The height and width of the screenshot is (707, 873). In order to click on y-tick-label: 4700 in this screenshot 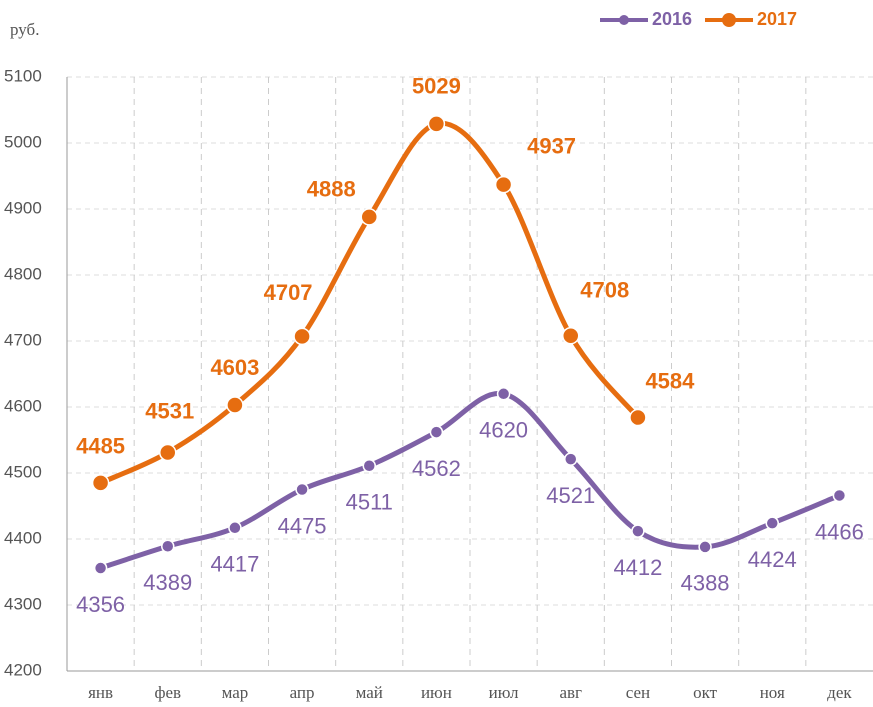, I will do `click(23, 339)`.